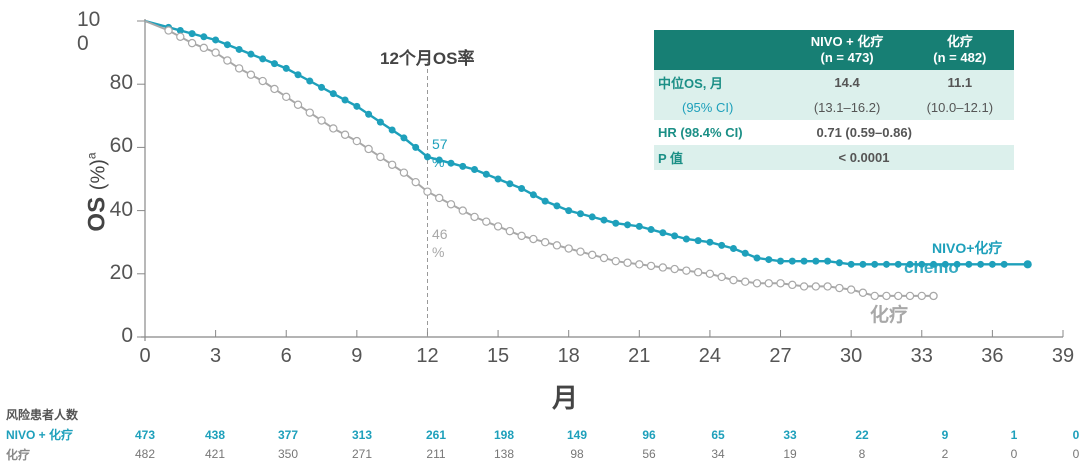 The width and height of the screenshot is (1080, 471). What do you see at coordinates (718, 454) in the screenshot?
I see `risk-value-chemo: 34` at bounding box center [718, 454].